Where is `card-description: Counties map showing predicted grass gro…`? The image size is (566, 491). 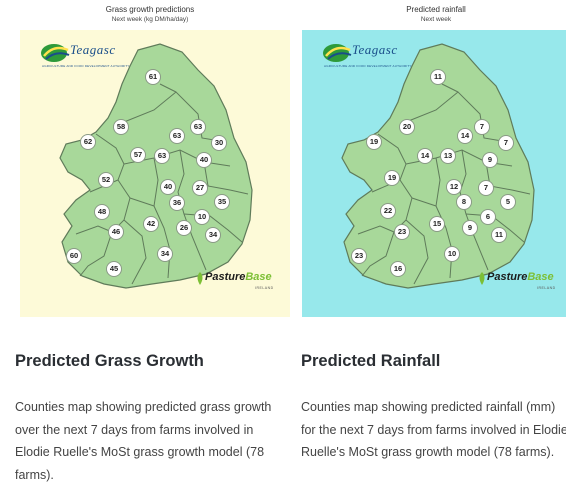 card-description: Counties map showing predicted grass gro… is located at coordinates (143, 441).